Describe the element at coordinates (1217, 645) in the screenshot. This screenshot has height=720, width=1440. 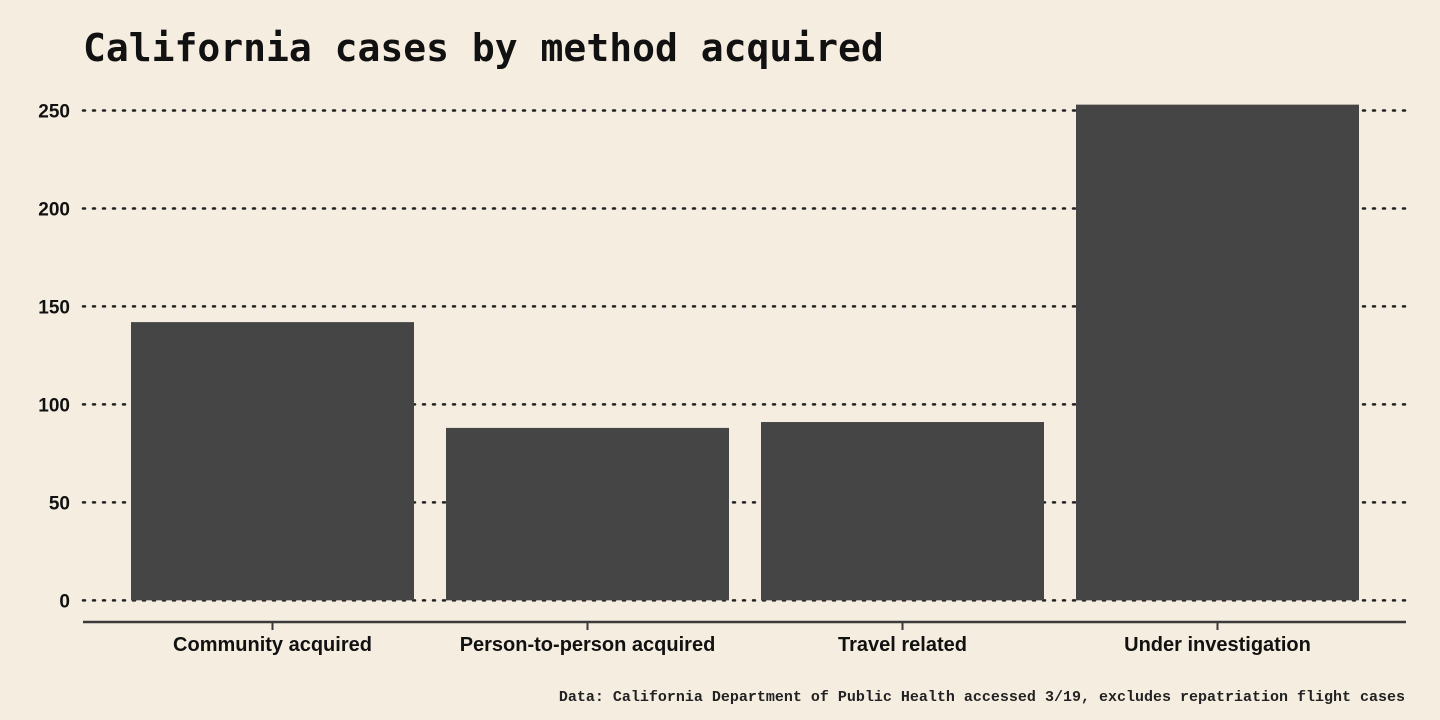
I see `x-tick-label: Under investigation` at that location.